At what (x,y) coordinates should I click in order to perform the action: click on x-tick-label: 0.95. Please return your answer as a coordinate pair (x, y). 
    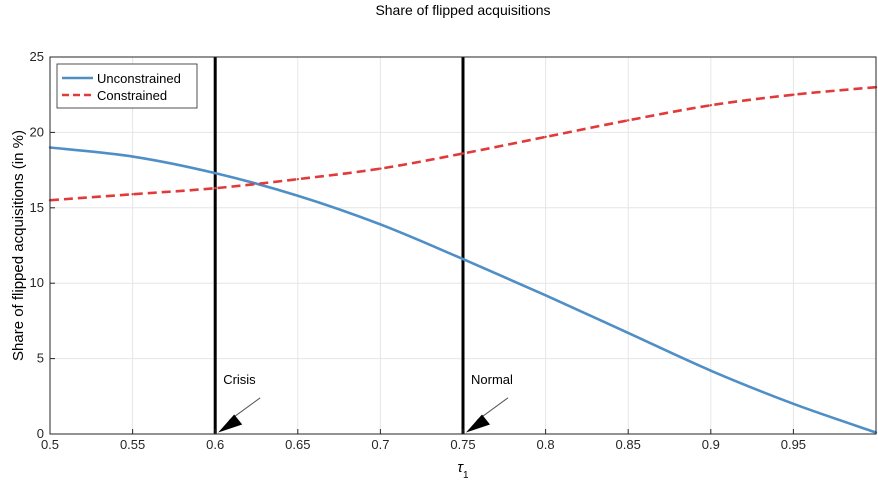
    Looking at the image, I should click on (793, 444).